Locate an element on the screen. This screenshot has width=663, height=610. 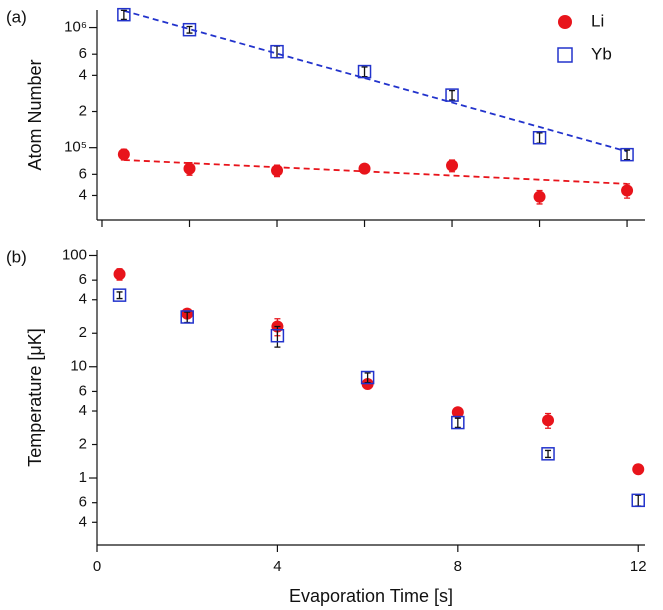
legend-label: Yb is located at coordinates (601, 53).